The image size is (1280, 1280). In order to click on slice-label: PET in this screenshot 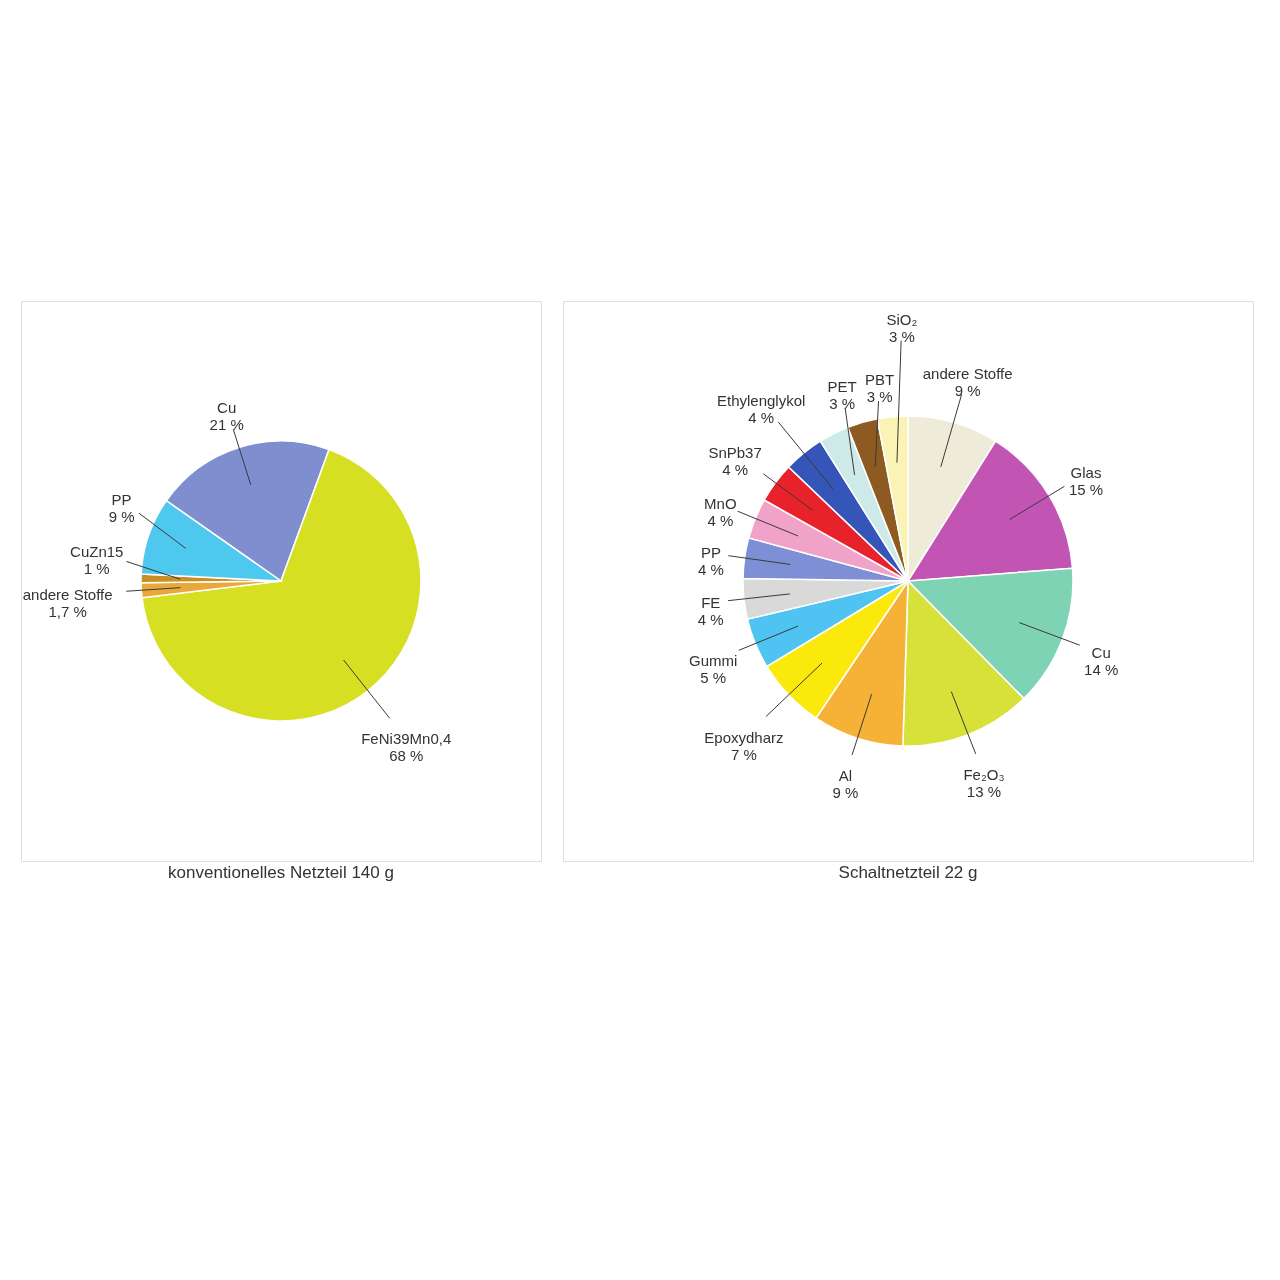, I will do `click(842, 386)`.